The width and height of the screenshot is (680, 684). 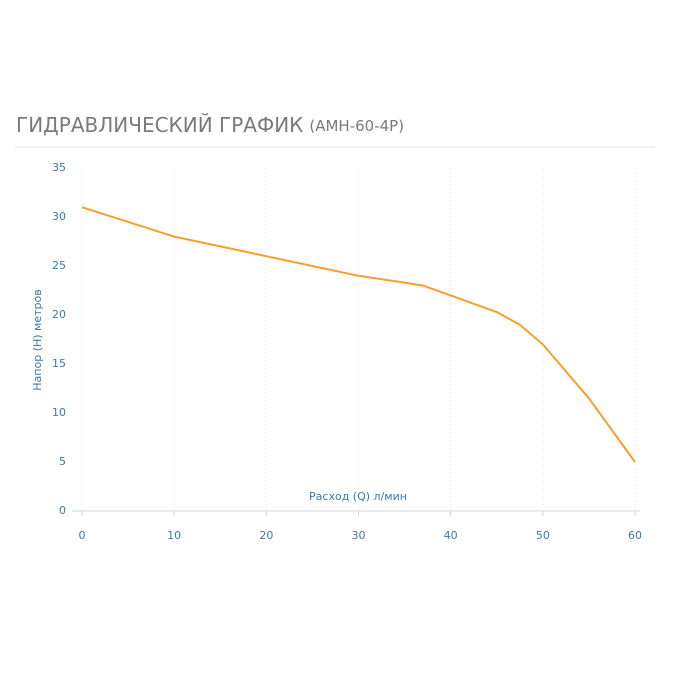 What do you see at coordinates (59, 216) in the screenshot?
I see `y-tick-label: 30` at bounding box center [59, 216].